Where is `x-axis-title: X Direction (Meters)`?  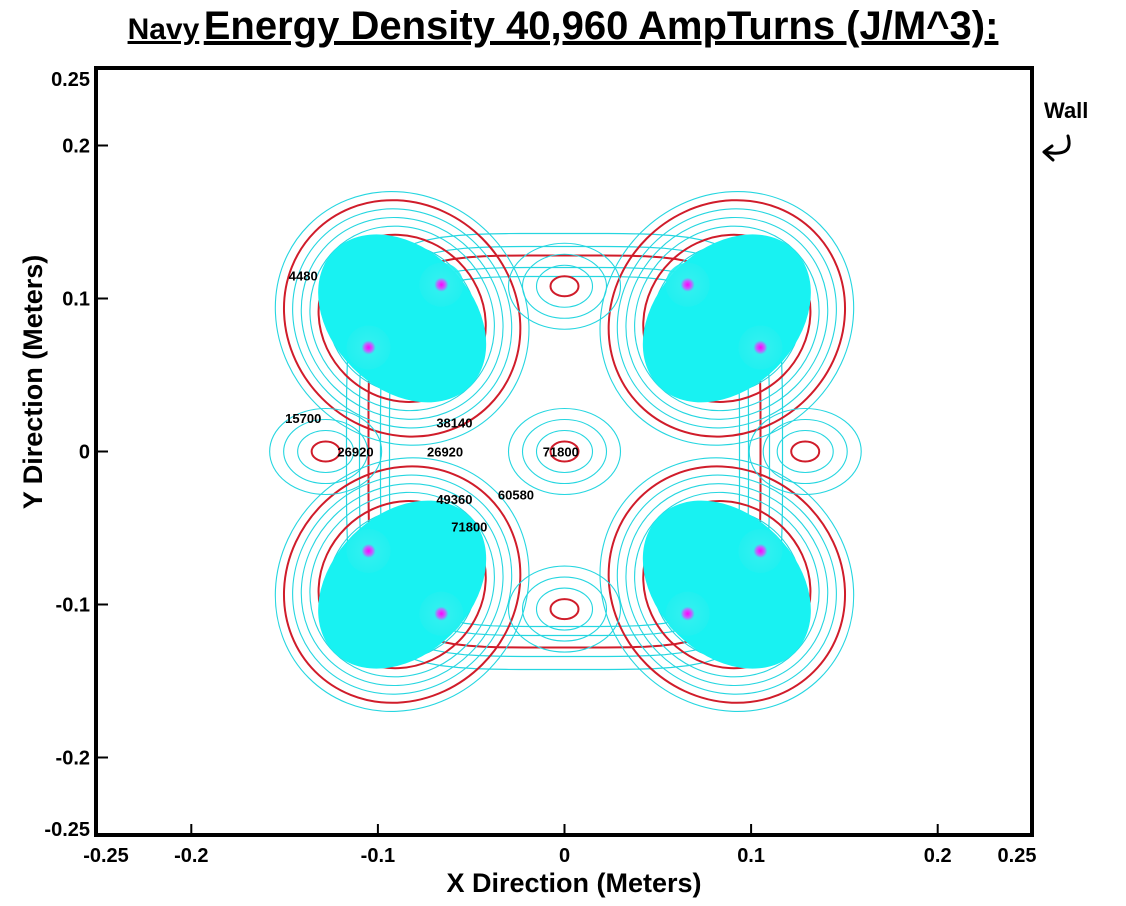 x-axis-title: X Direction (Meters) is located at coordinates (573, 883).